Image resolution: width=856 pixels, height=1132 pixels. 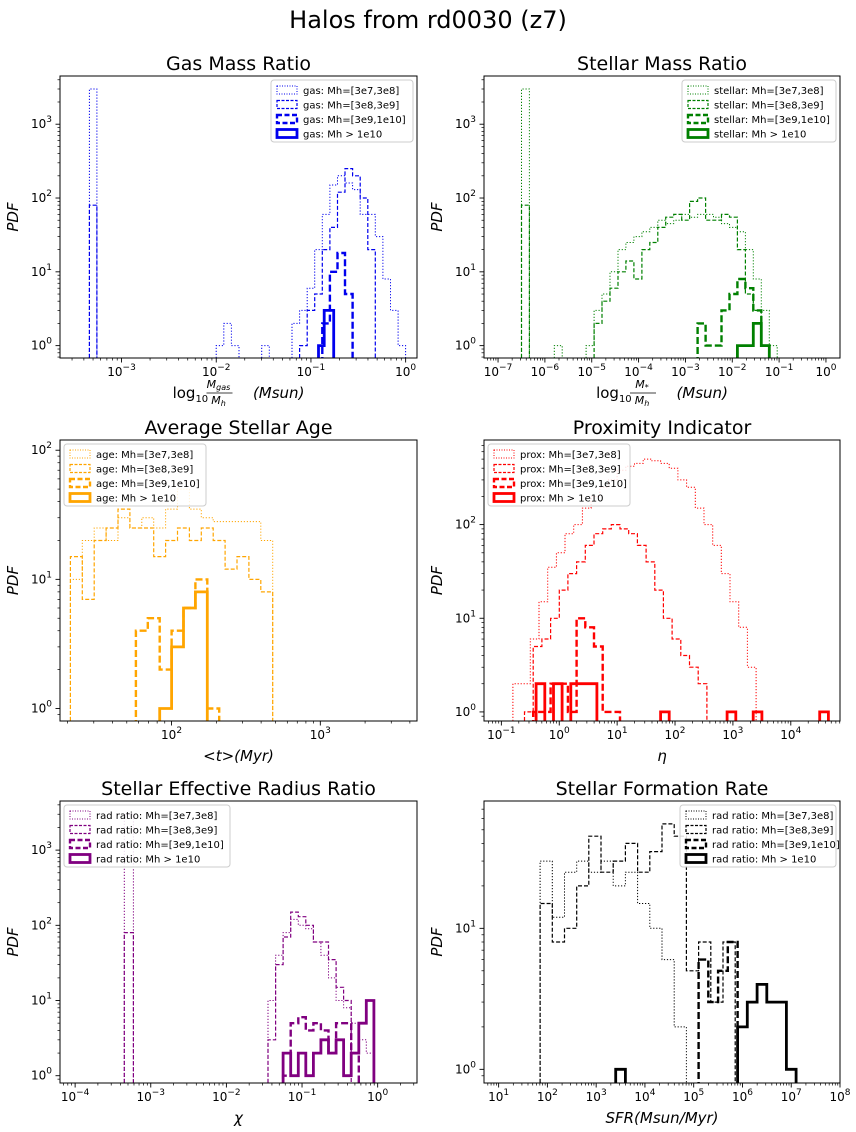 I want to click on stellar-legend-label: stellar: Mh=[3e8,3e9], so click(x=769, y=106).